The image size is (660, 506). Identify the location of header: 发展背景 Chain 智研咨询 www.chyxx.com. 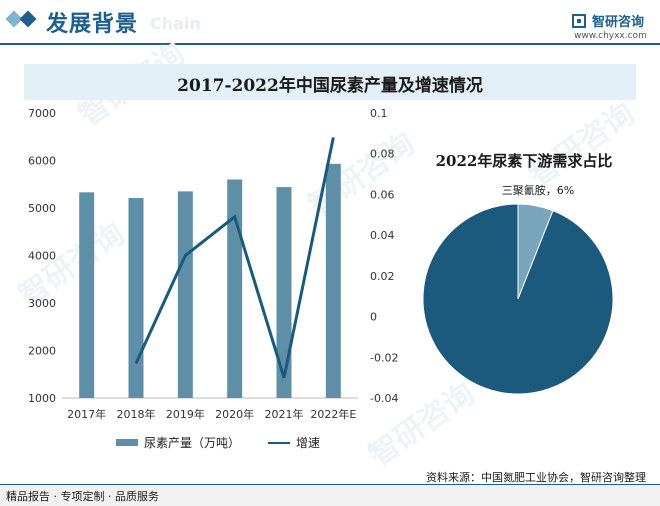
(330, 22).